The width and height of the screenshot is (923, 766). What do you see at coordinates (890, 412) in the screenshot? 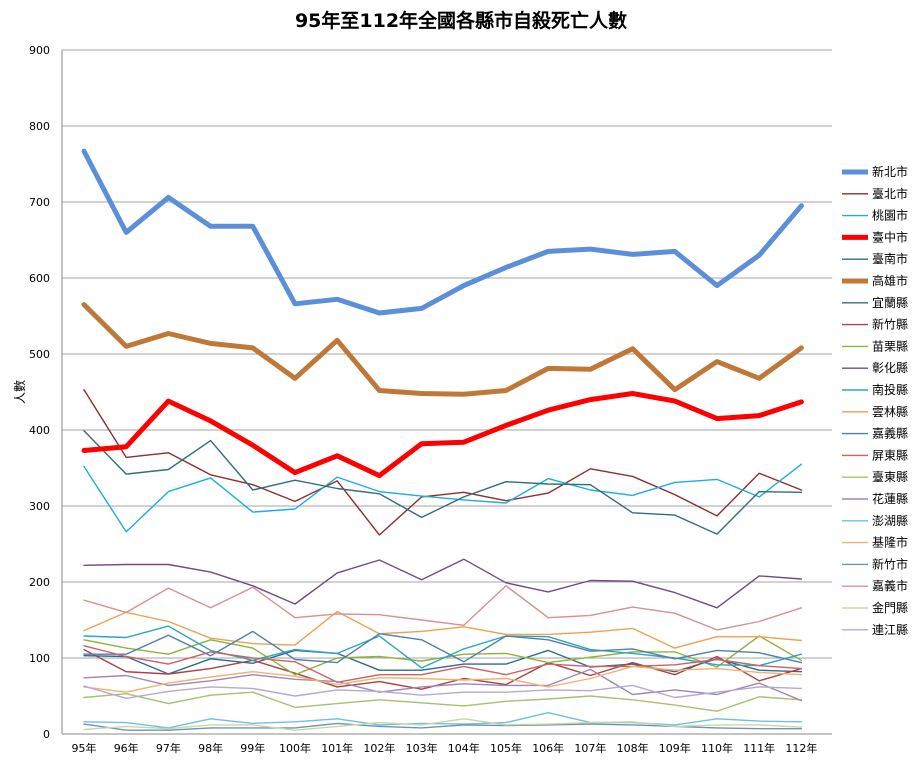
I see `legend-label: 雲林縣` at bounding box center [890, 412].